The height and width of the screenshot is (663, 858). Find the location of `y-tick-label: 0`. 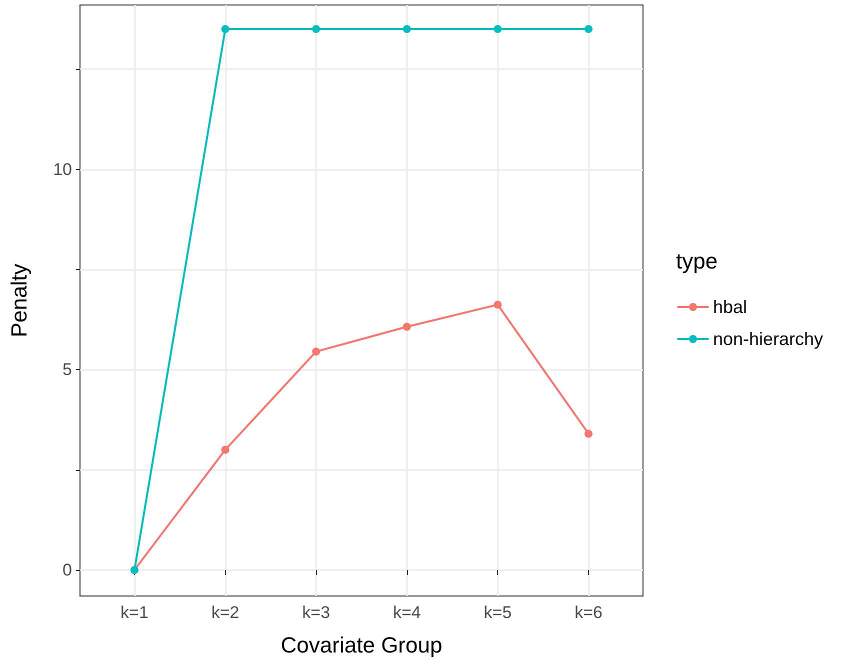

y-tick-label: 0 is located at coordinates (67, 570).